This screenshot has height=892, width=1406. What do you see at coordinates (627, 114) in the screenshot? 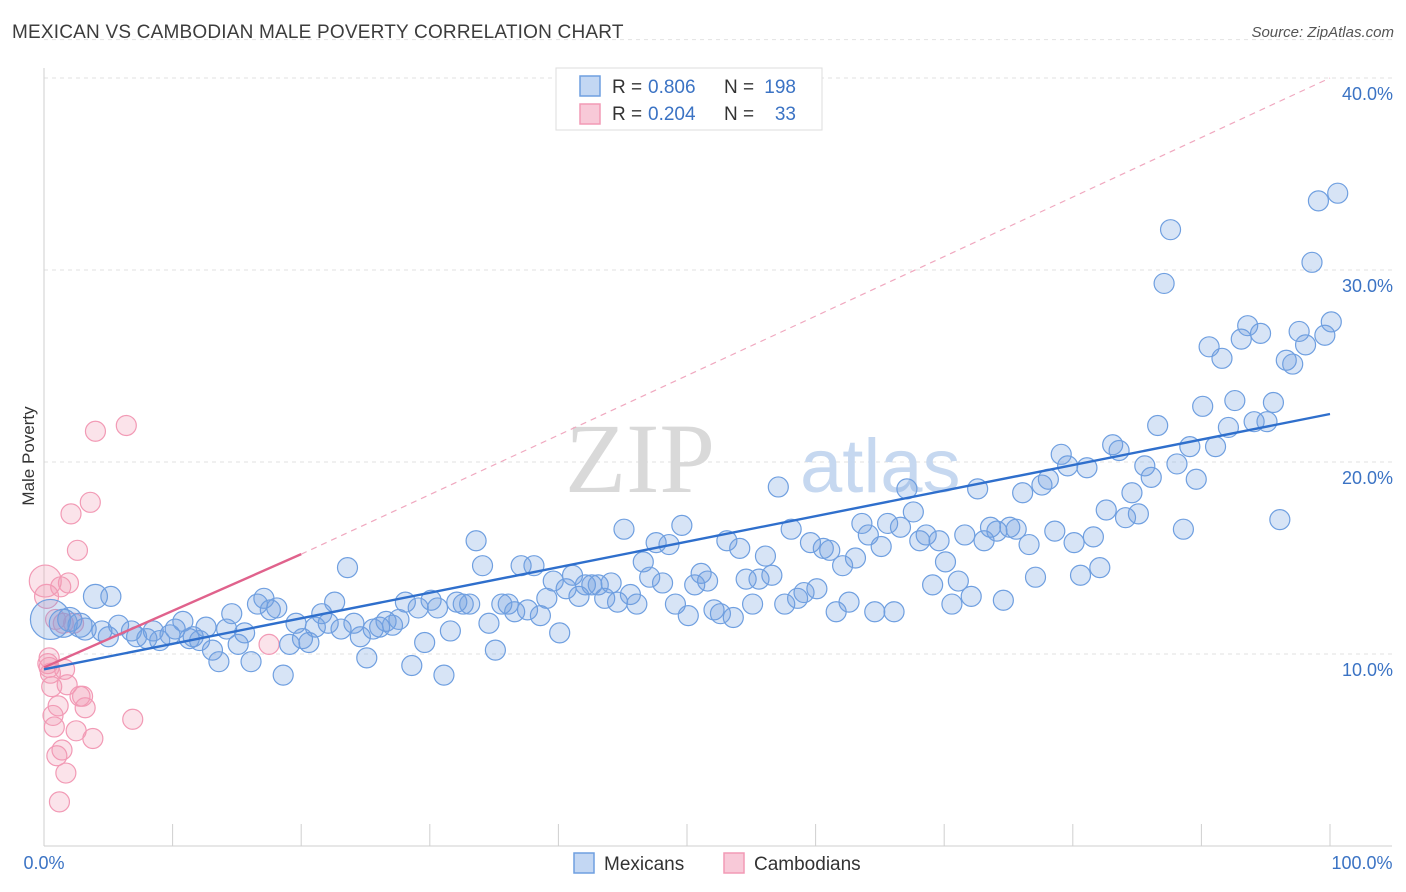
I see `legend-r-label-cambodians: R =` at bounding box center [627, 114].